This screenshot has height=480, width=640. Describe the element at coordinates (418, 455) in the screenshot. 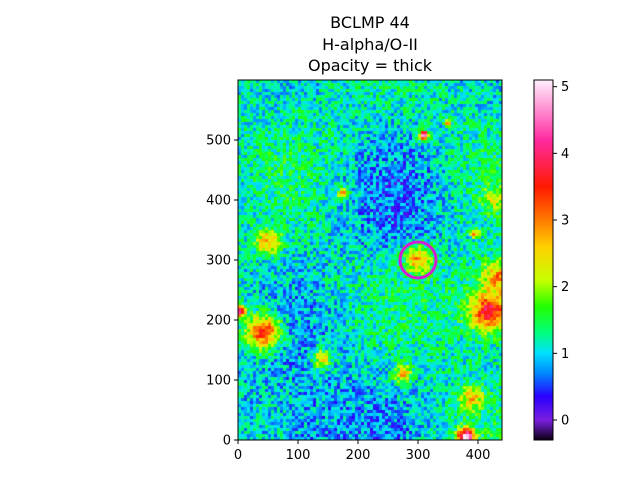

I see `x-tick-label: 300` at that location.